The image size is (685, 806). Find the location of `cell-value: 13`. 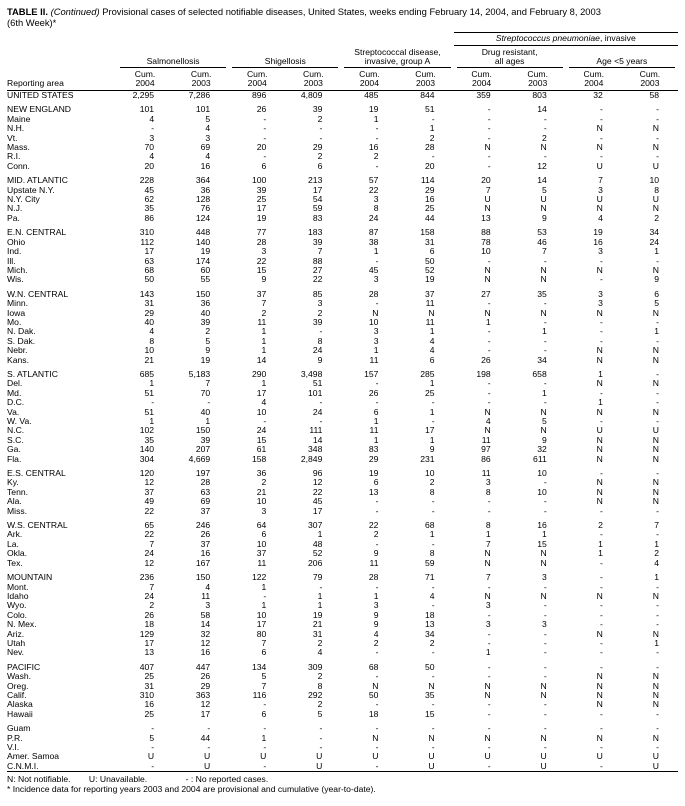

cell-value: 13 is located at coordinates (149, 652).